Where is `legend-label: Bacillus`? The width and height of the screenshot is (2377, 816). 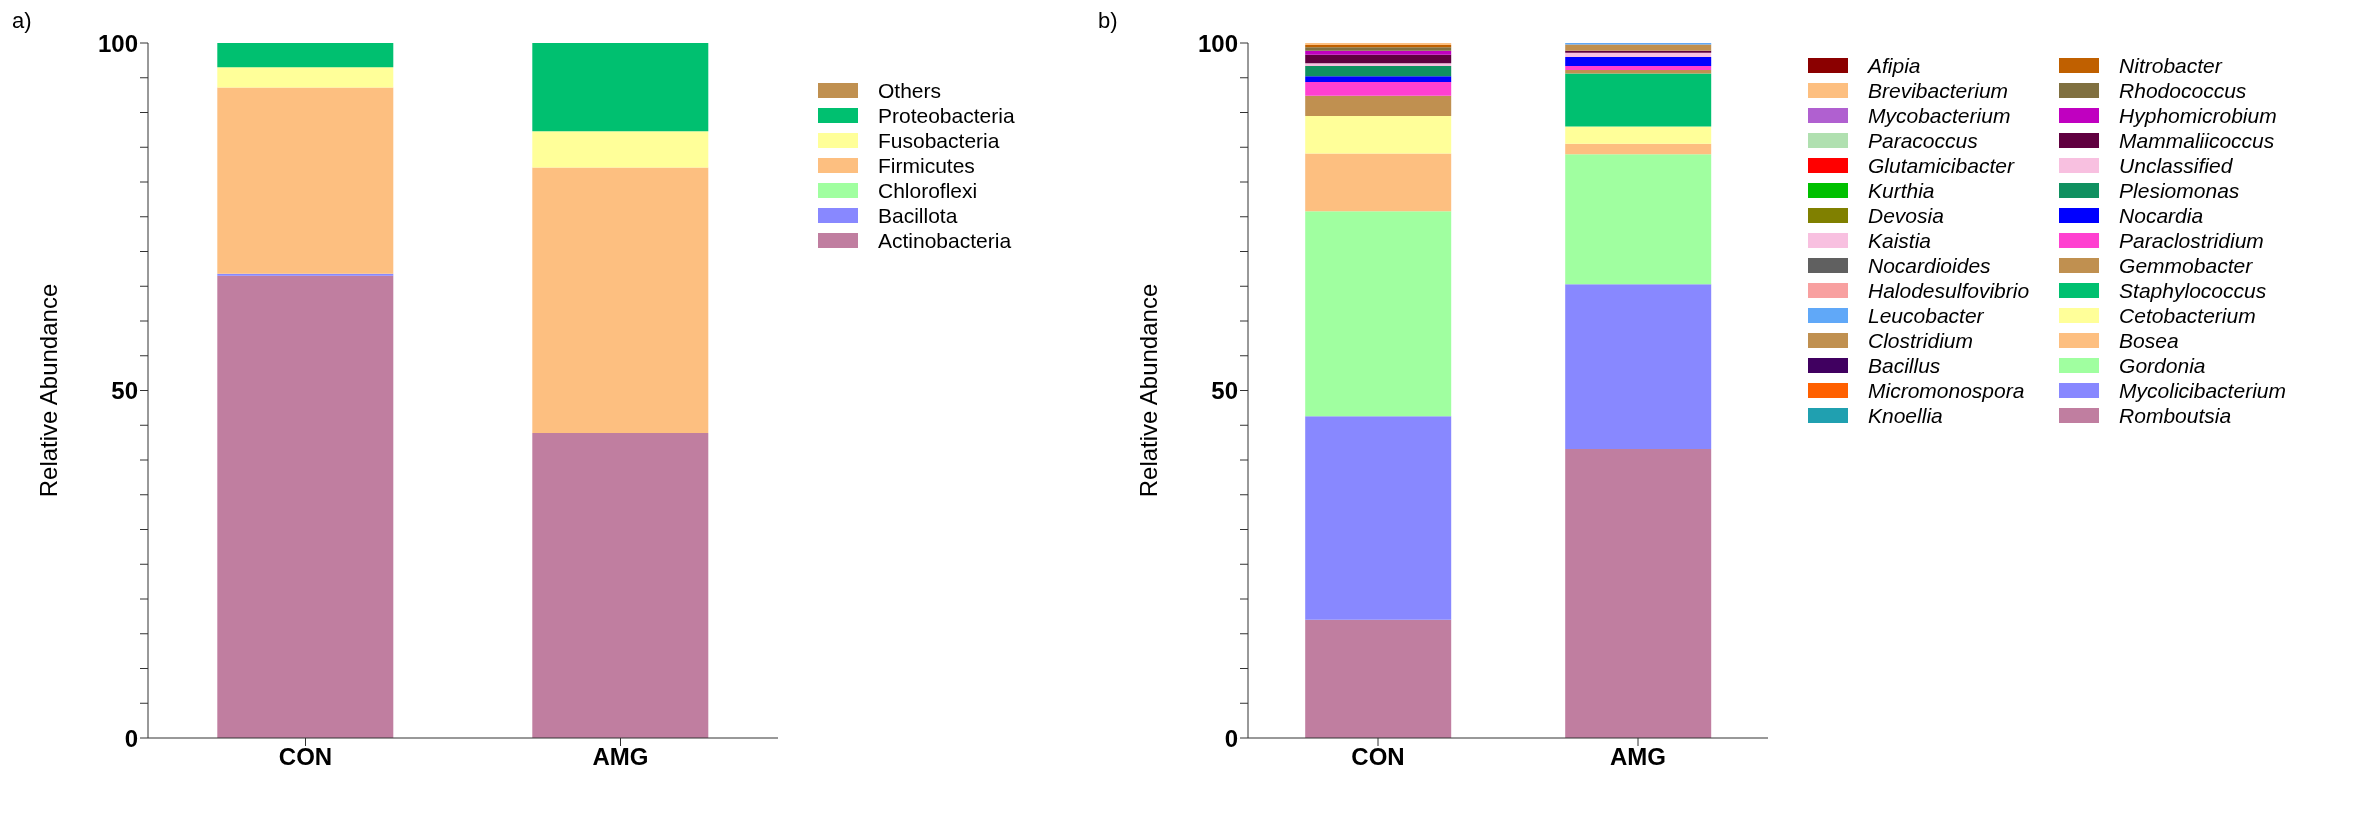 legend-label: Bacillus is located at coordinates (1904, 365).